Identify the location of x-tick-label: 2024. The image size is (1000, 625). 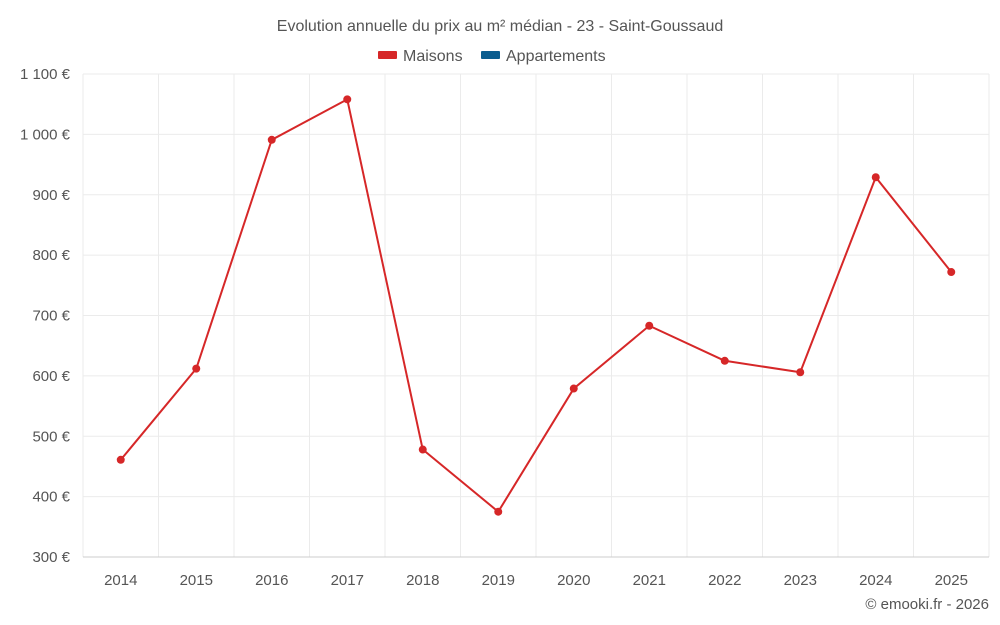
(875, 580).